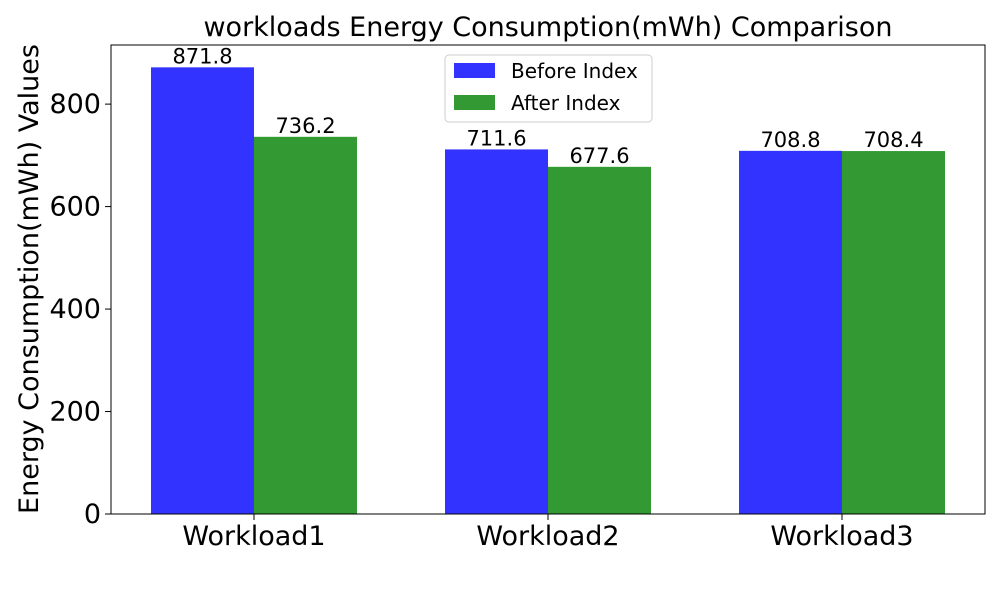 The image size is (1000, 604). I want to click on y-tick-label: 800, so click(75, 104).